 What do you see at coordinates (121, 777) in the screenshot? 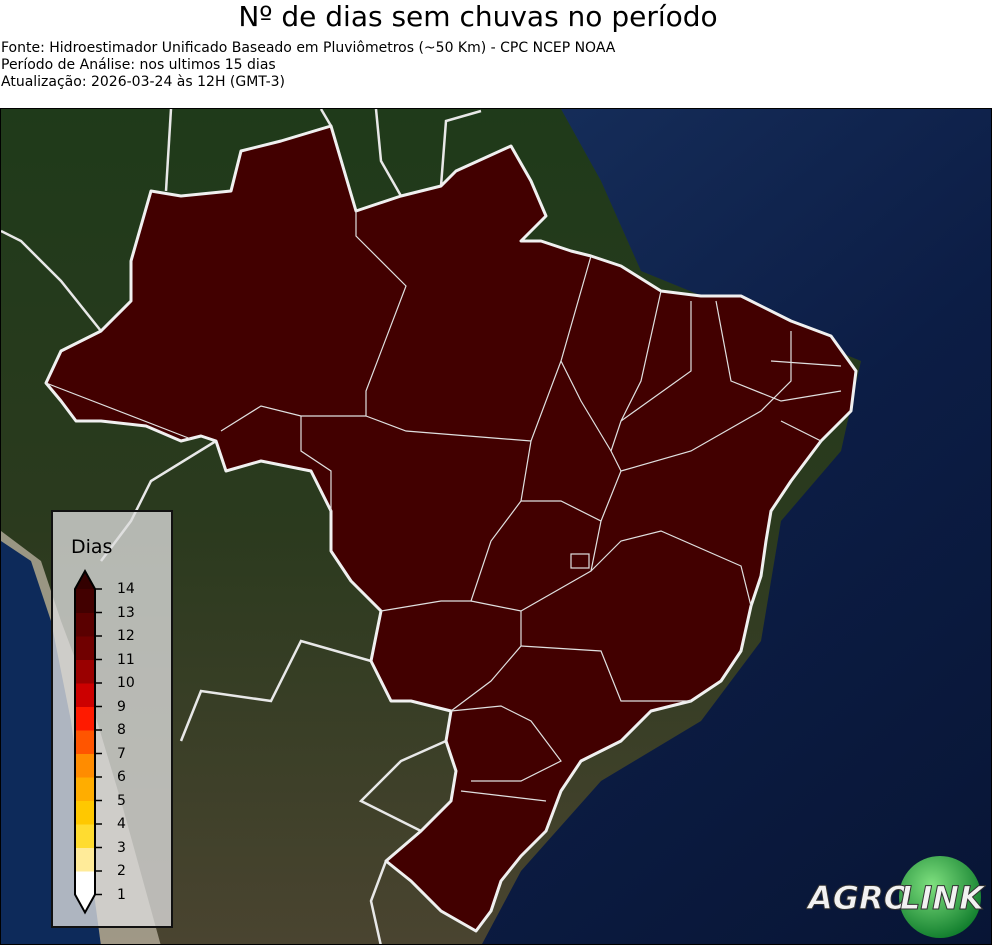
I see `colorbar-tick-label: 6` at bounding box center [121, 777].